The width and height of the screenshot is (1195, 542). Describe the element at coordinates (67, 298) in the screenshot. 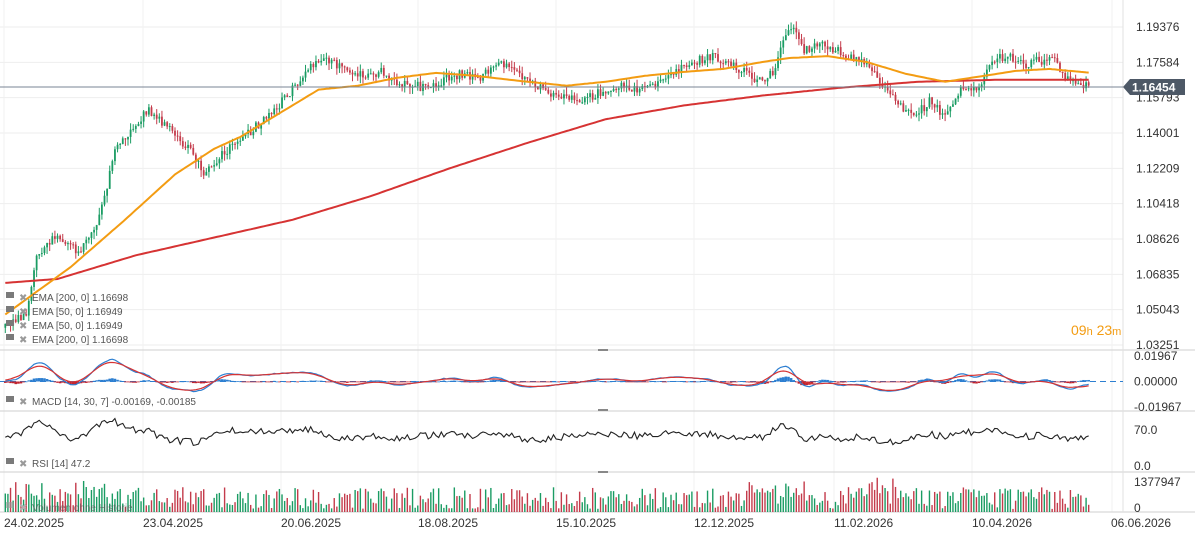

I see `legend-item-ema200-a: ✖ EMA [200, 0] 1.16698` at that location.